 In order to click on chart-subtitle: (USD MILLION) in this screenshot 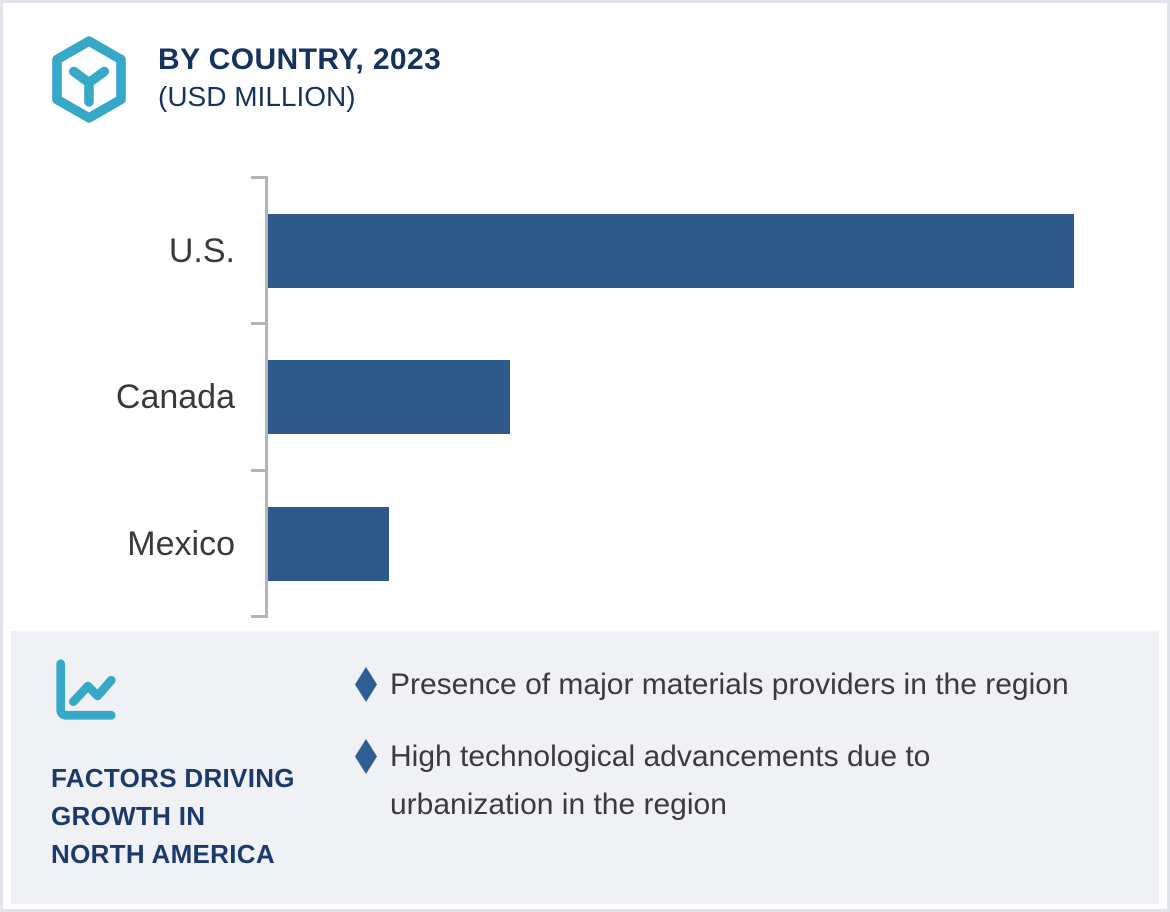, I will do `click(257, 96)`.